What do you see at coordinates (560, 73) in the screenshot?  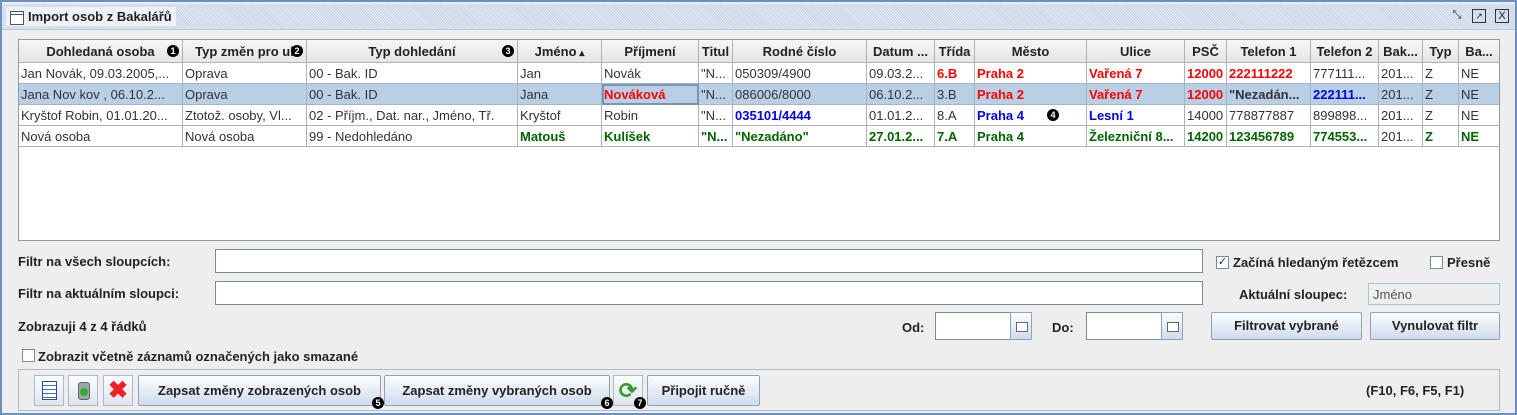 I see `table-cell: Jan` at bounding box center [560, 73].